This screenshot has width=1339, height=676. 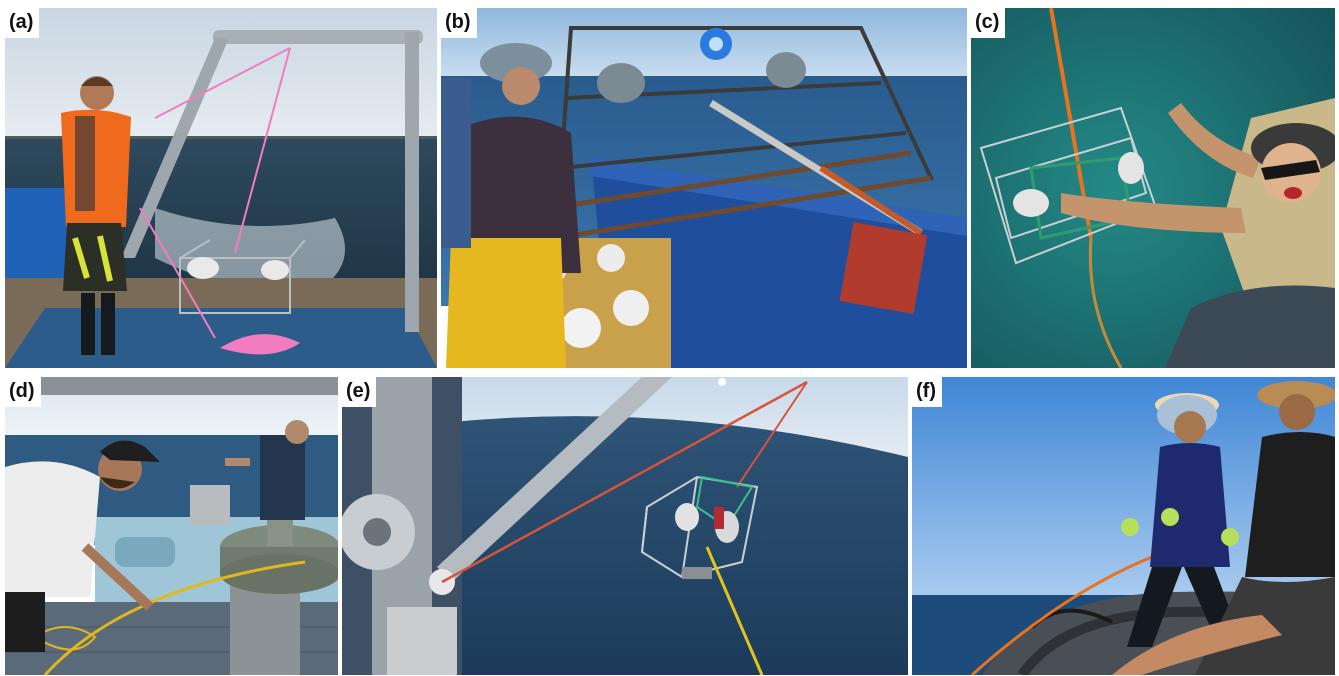 I want to click on photo-panel-d: (d), so click(x=171, y=526).